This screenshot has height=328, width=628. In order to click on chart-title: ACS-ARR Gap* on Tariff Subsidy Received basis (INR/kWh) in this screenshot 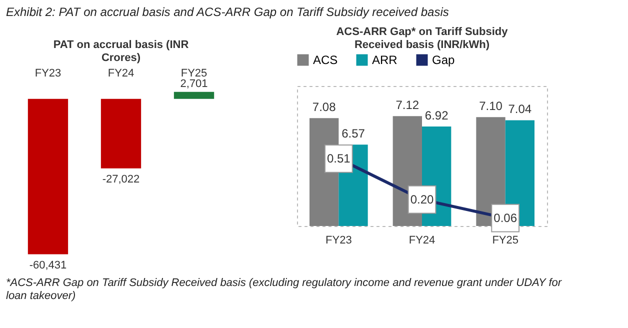, I will do `click(422, 38)`.